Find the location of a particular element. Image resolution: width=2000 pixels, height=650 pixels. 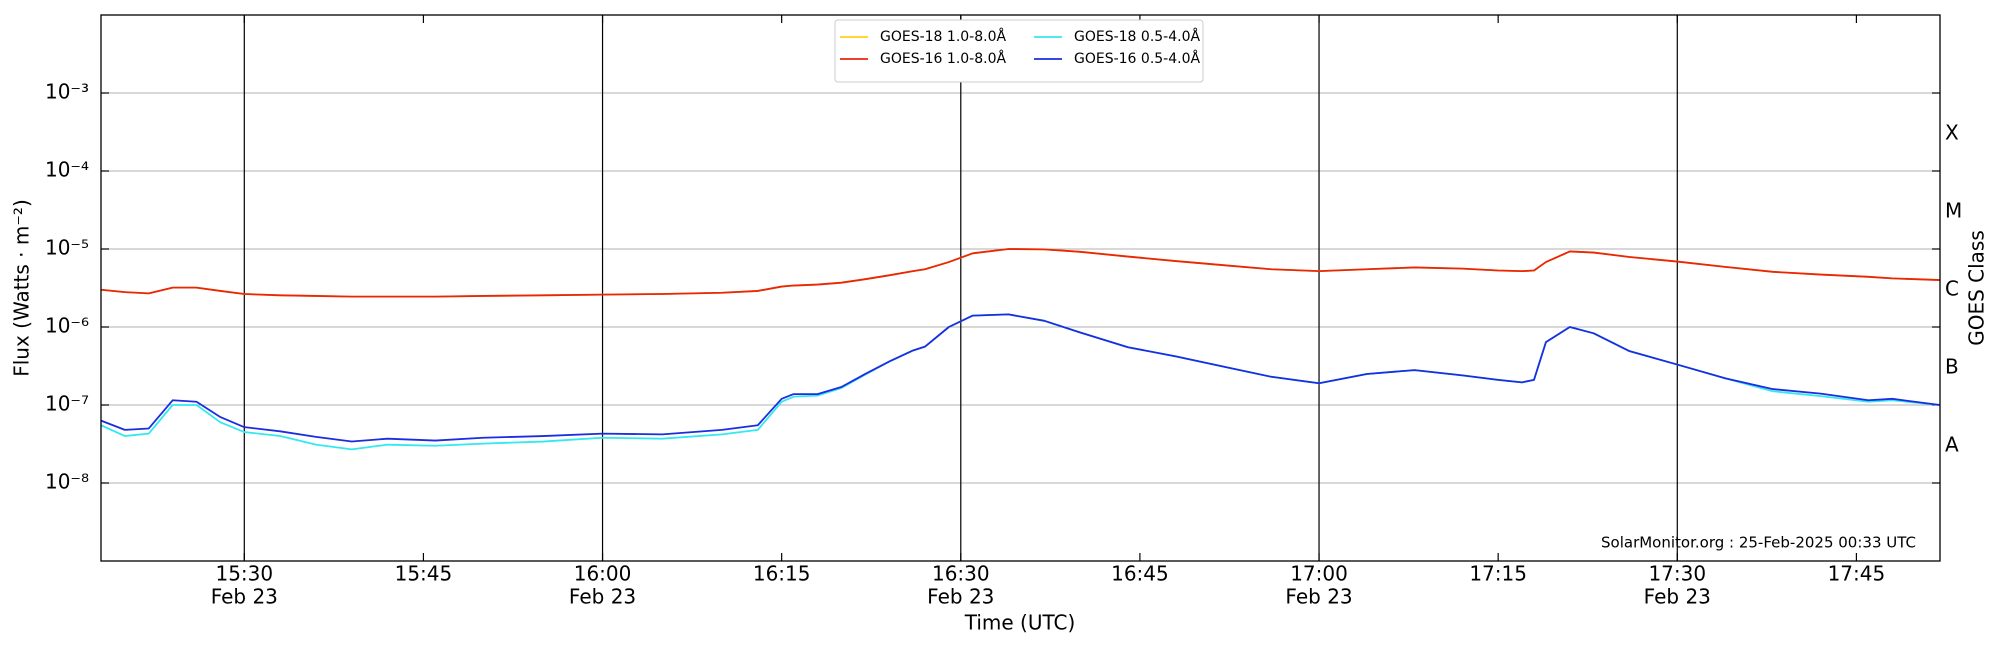

x-tick-label: 17:15 is located at coordinates (1498, 574).